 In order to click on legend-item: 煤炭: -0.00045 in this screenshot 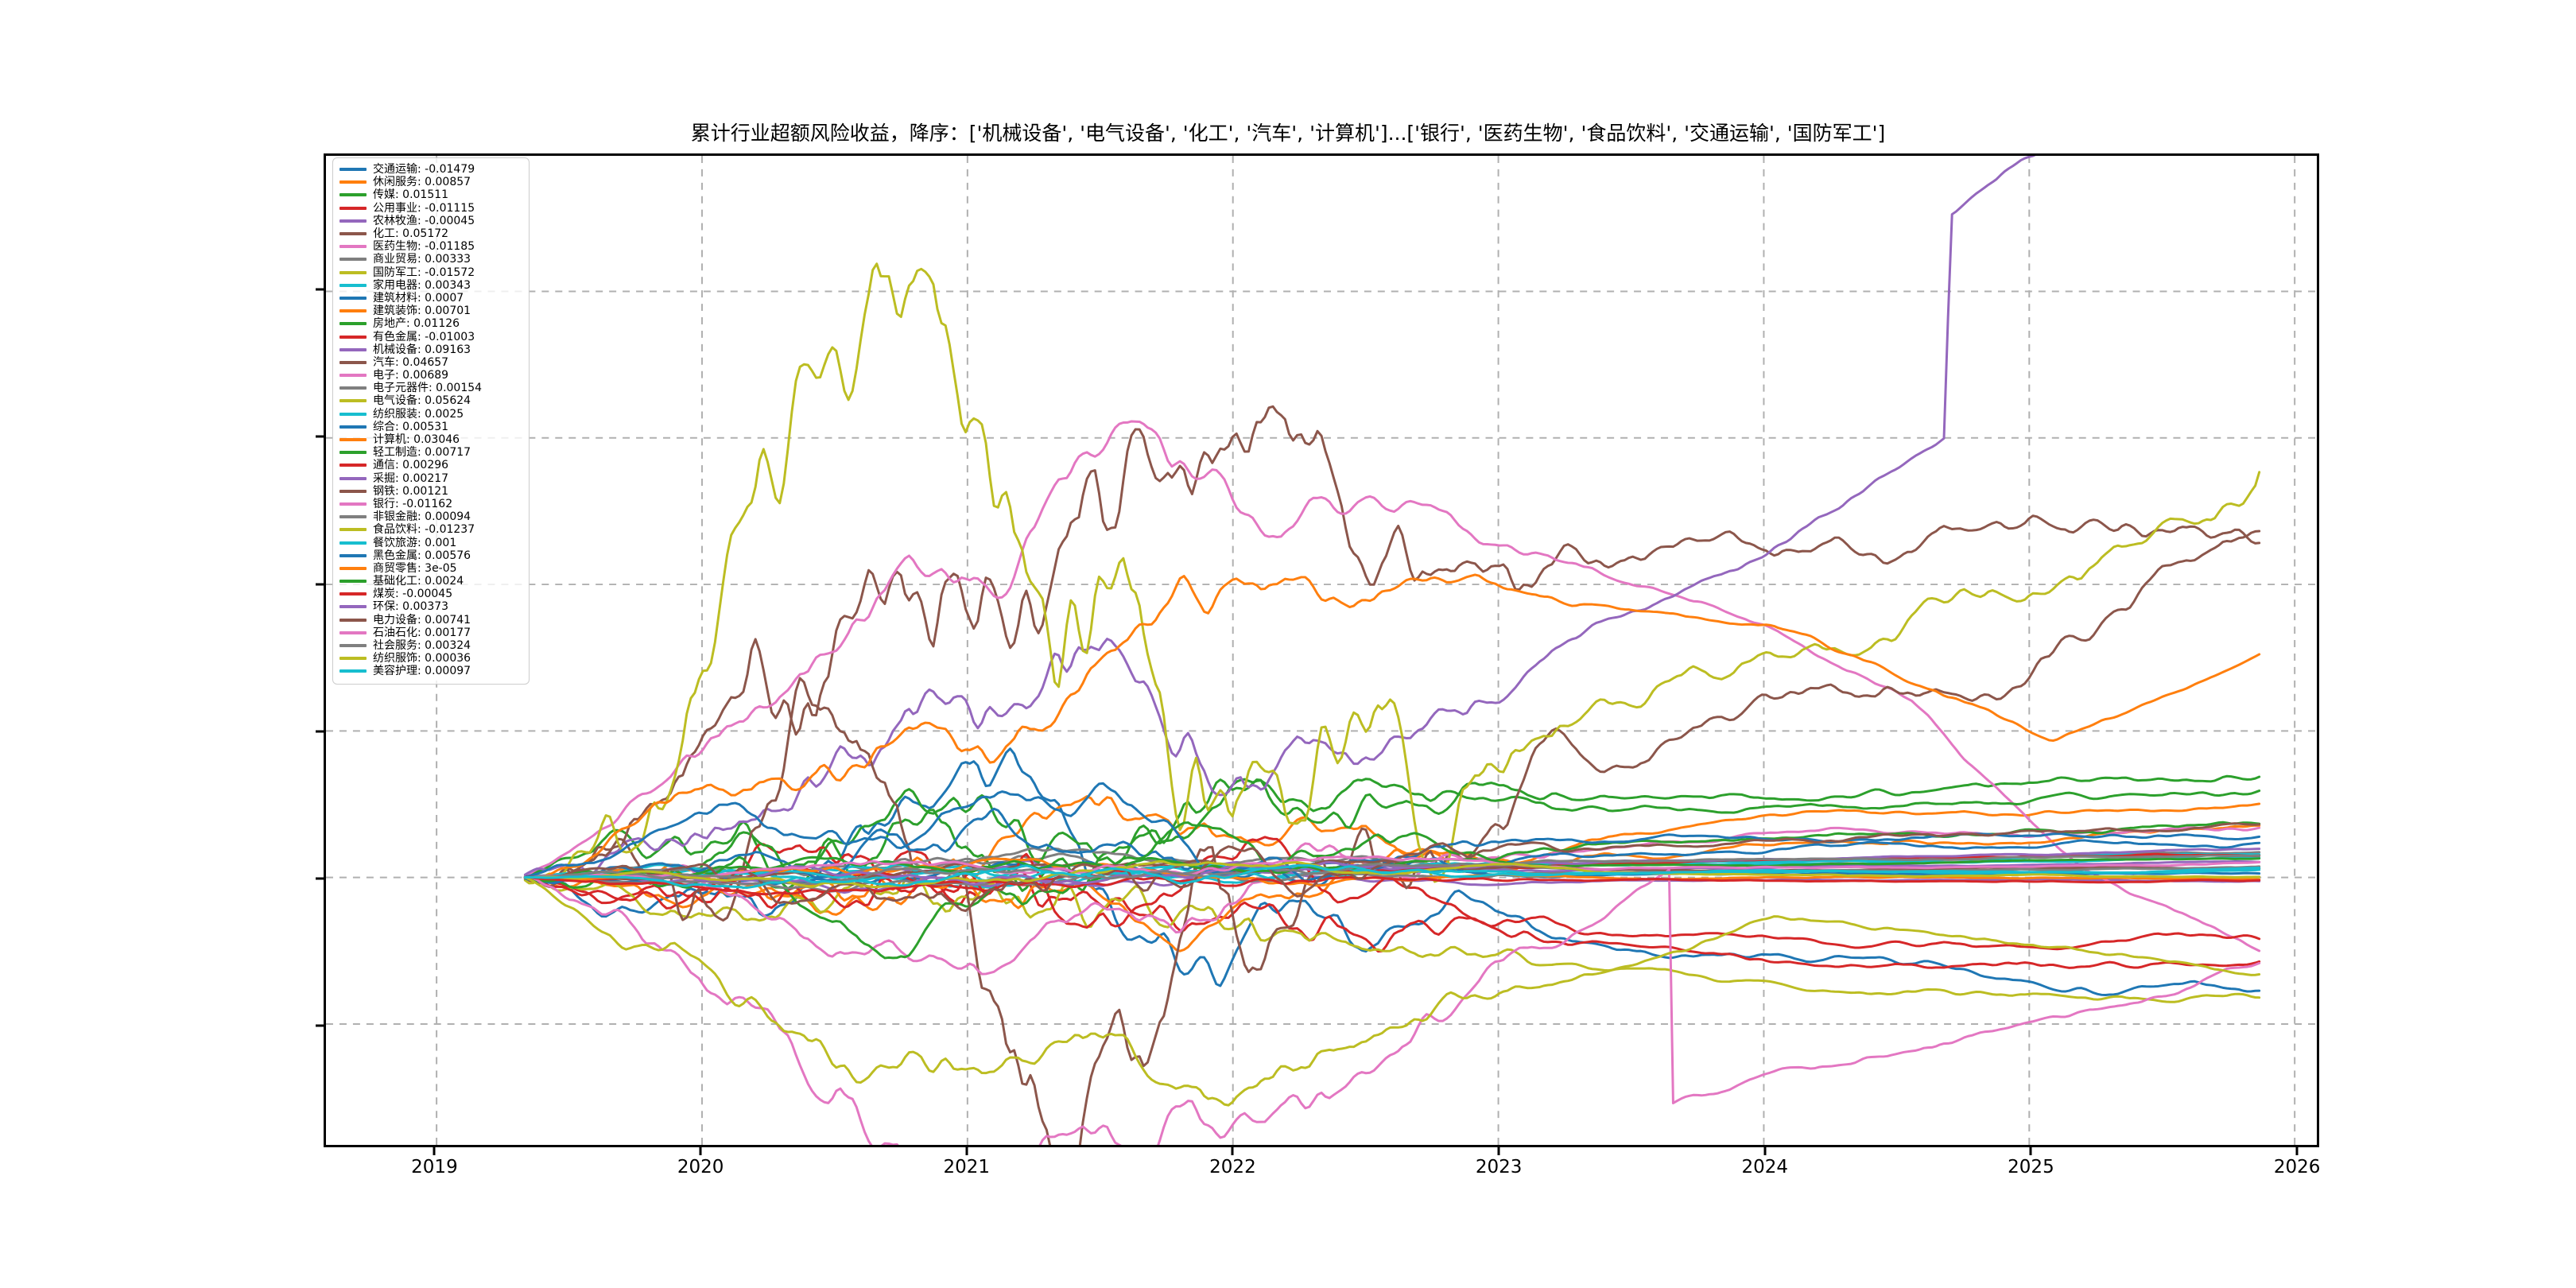, I will do `click(431, 594)`.